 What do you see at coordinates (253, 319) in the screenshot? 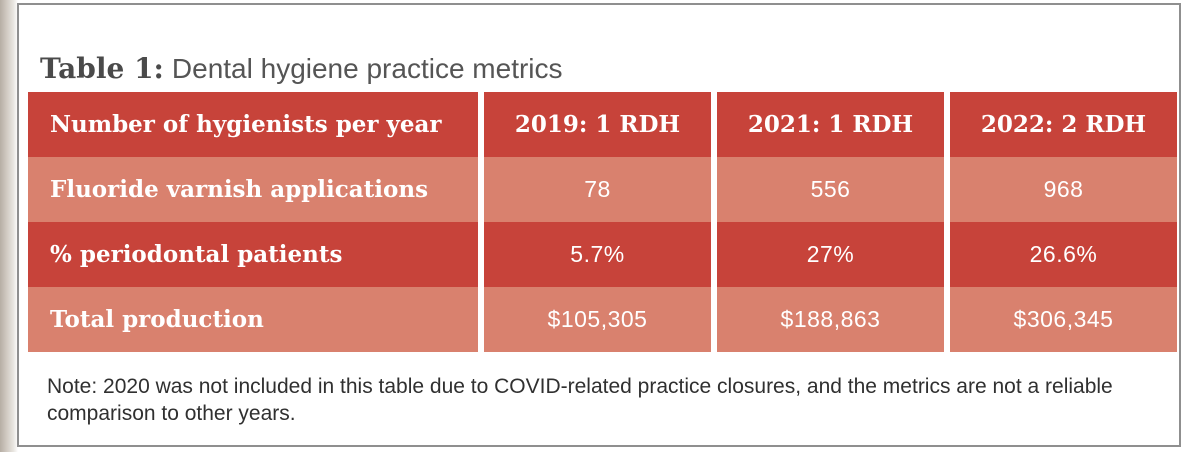
I see `row-production-label: Total production` at bounding box center [253, 319].